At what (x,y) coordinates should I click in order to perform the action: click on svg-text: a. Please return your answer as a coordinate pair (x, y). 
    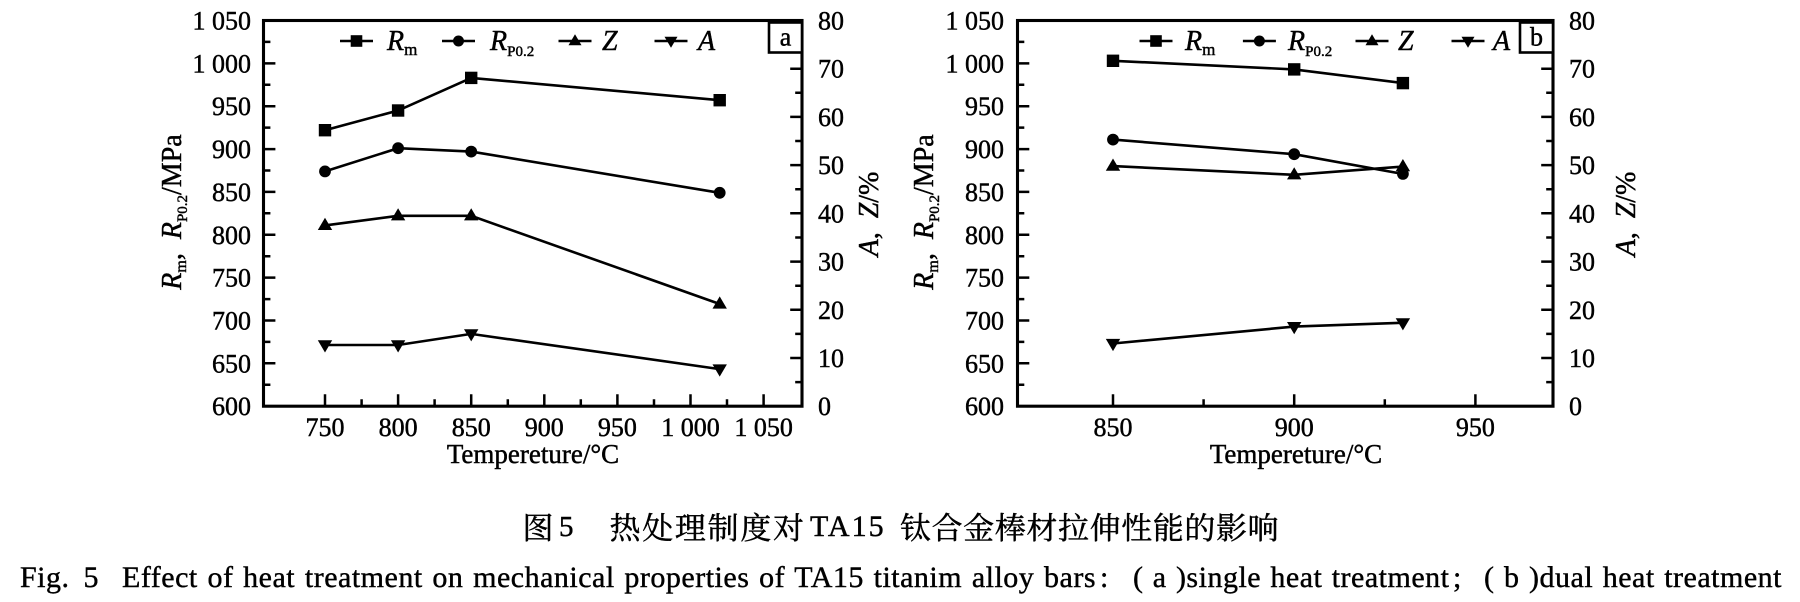
    Looking at the image, I should click on (786, 37).